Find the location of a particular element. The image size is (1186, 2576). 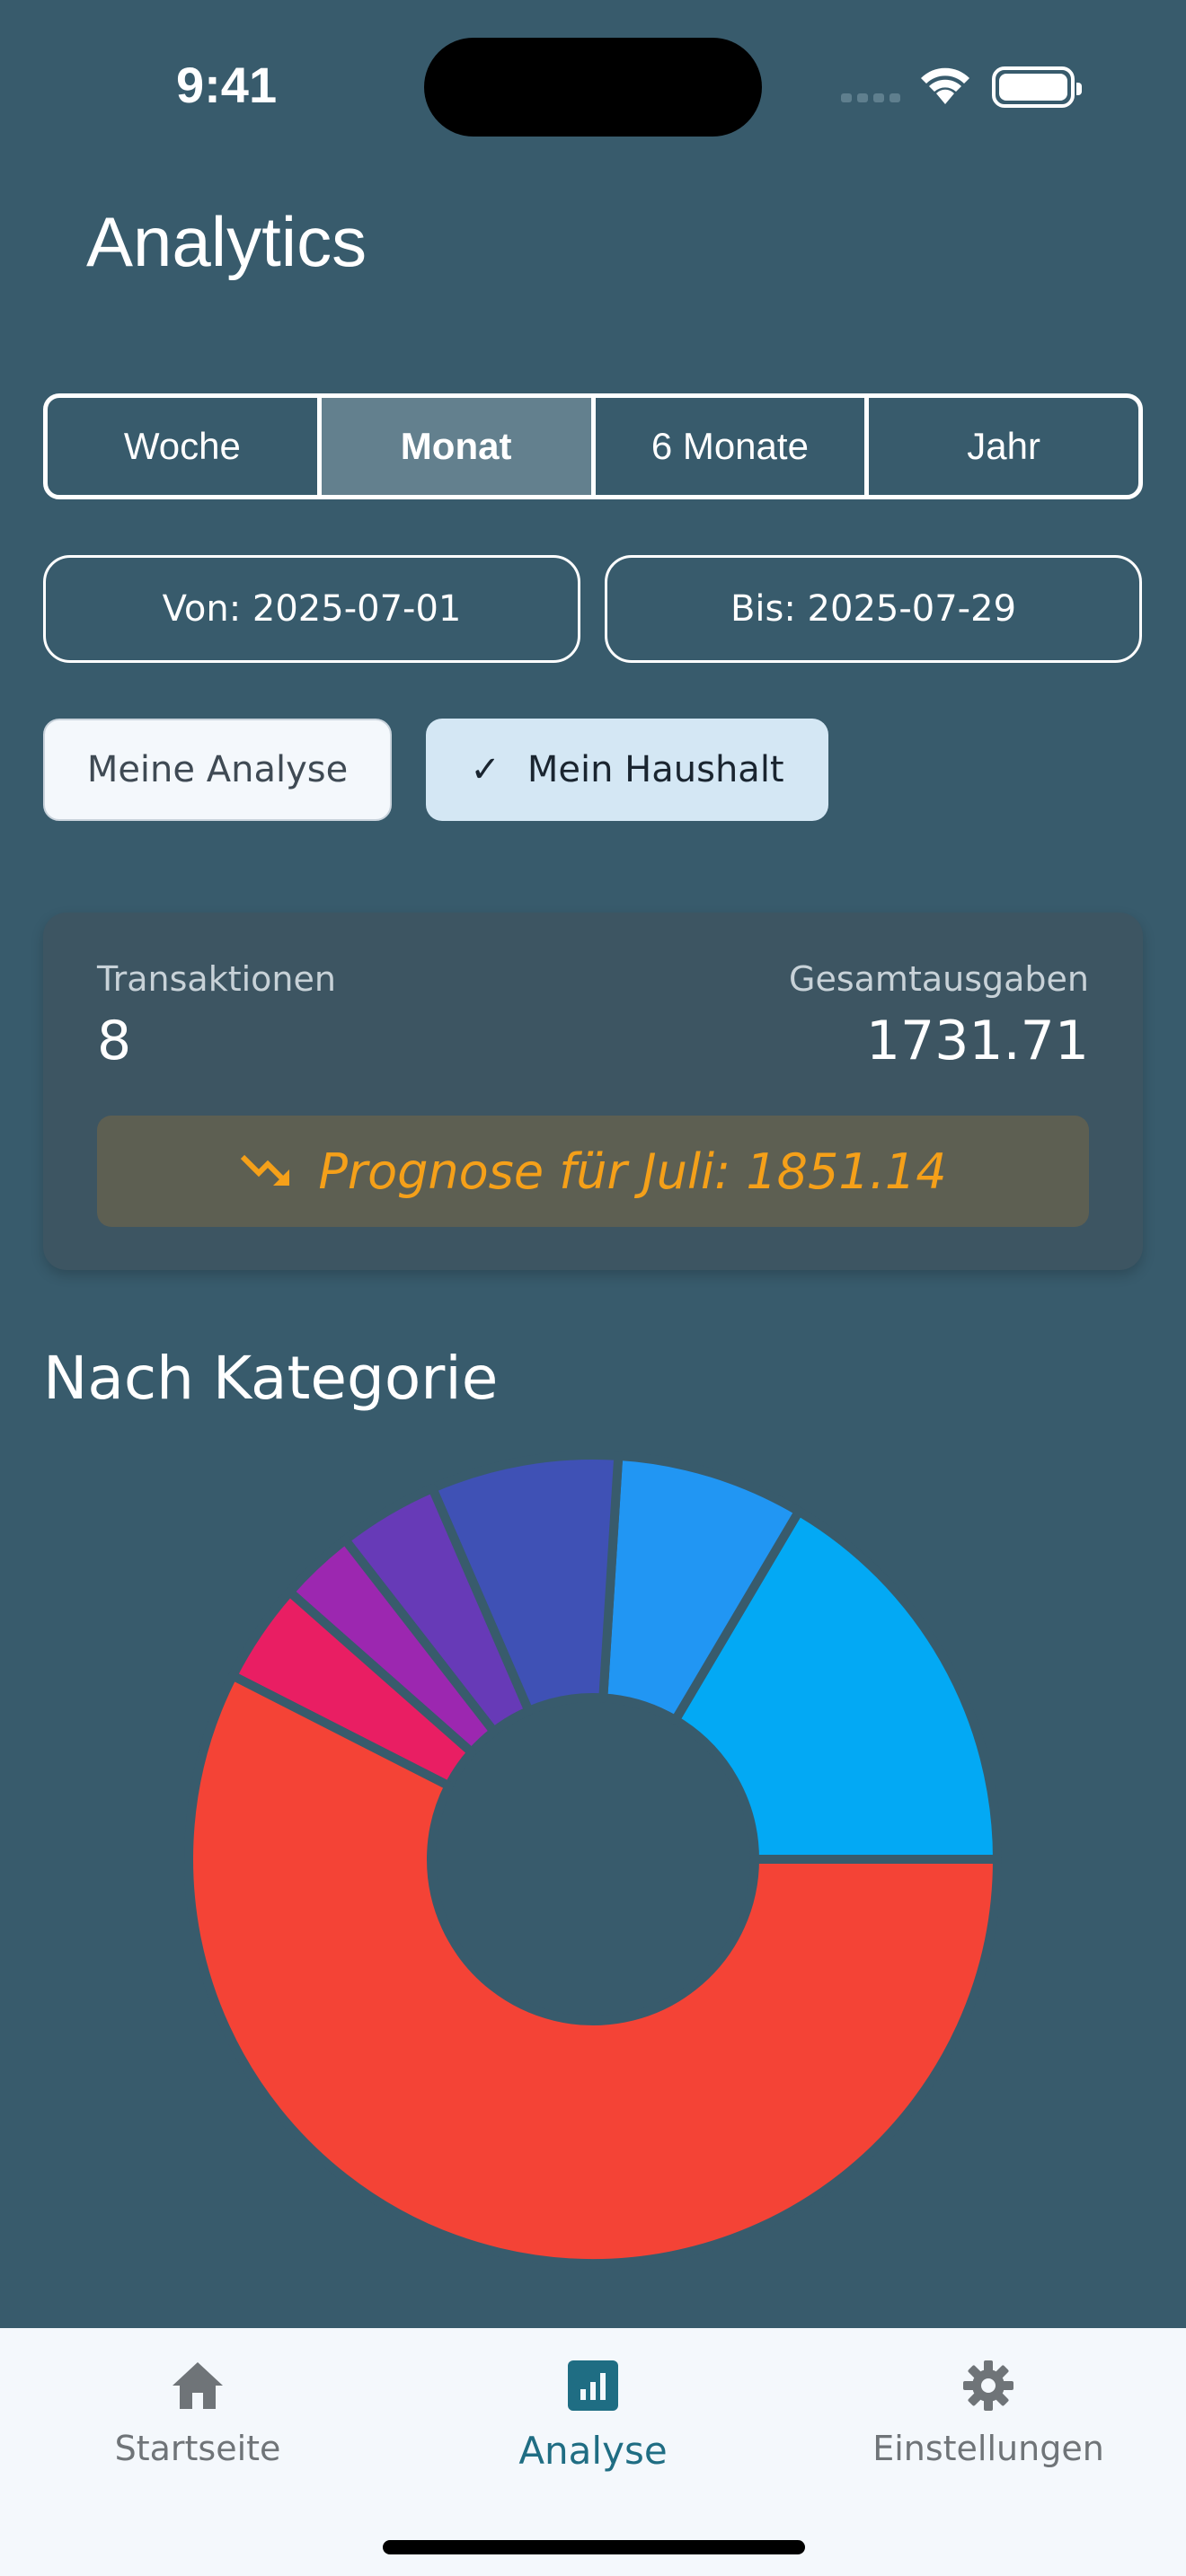

gear-icon is located at coordinates (988, 2385).